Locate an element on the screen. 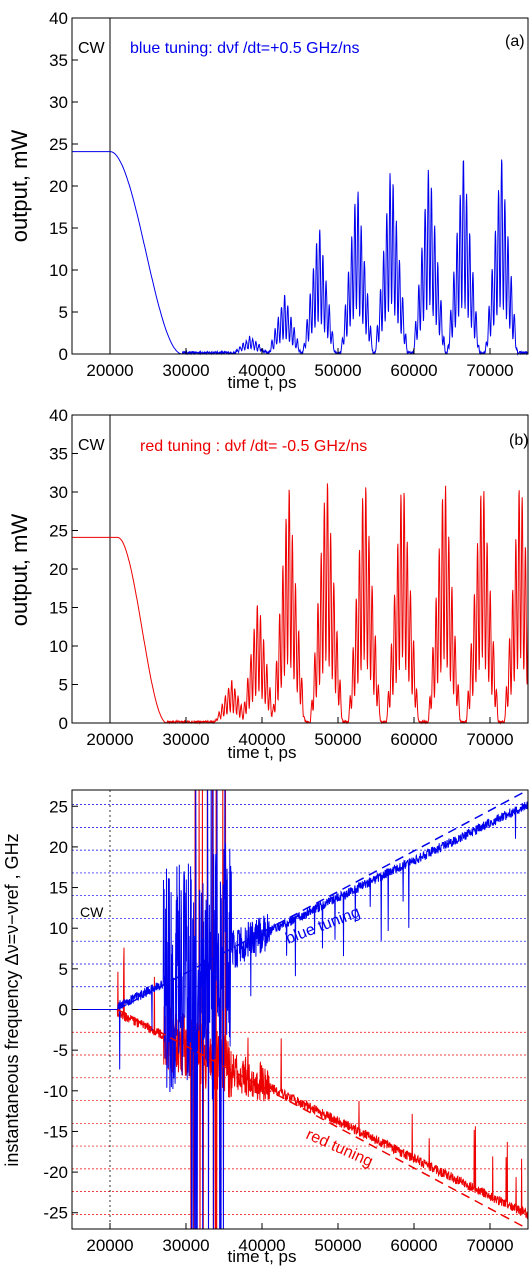 The width and height of the screenshot is (529, 1268). panel-c-ytick-label: -20 is located at coordinates (55, 1172).